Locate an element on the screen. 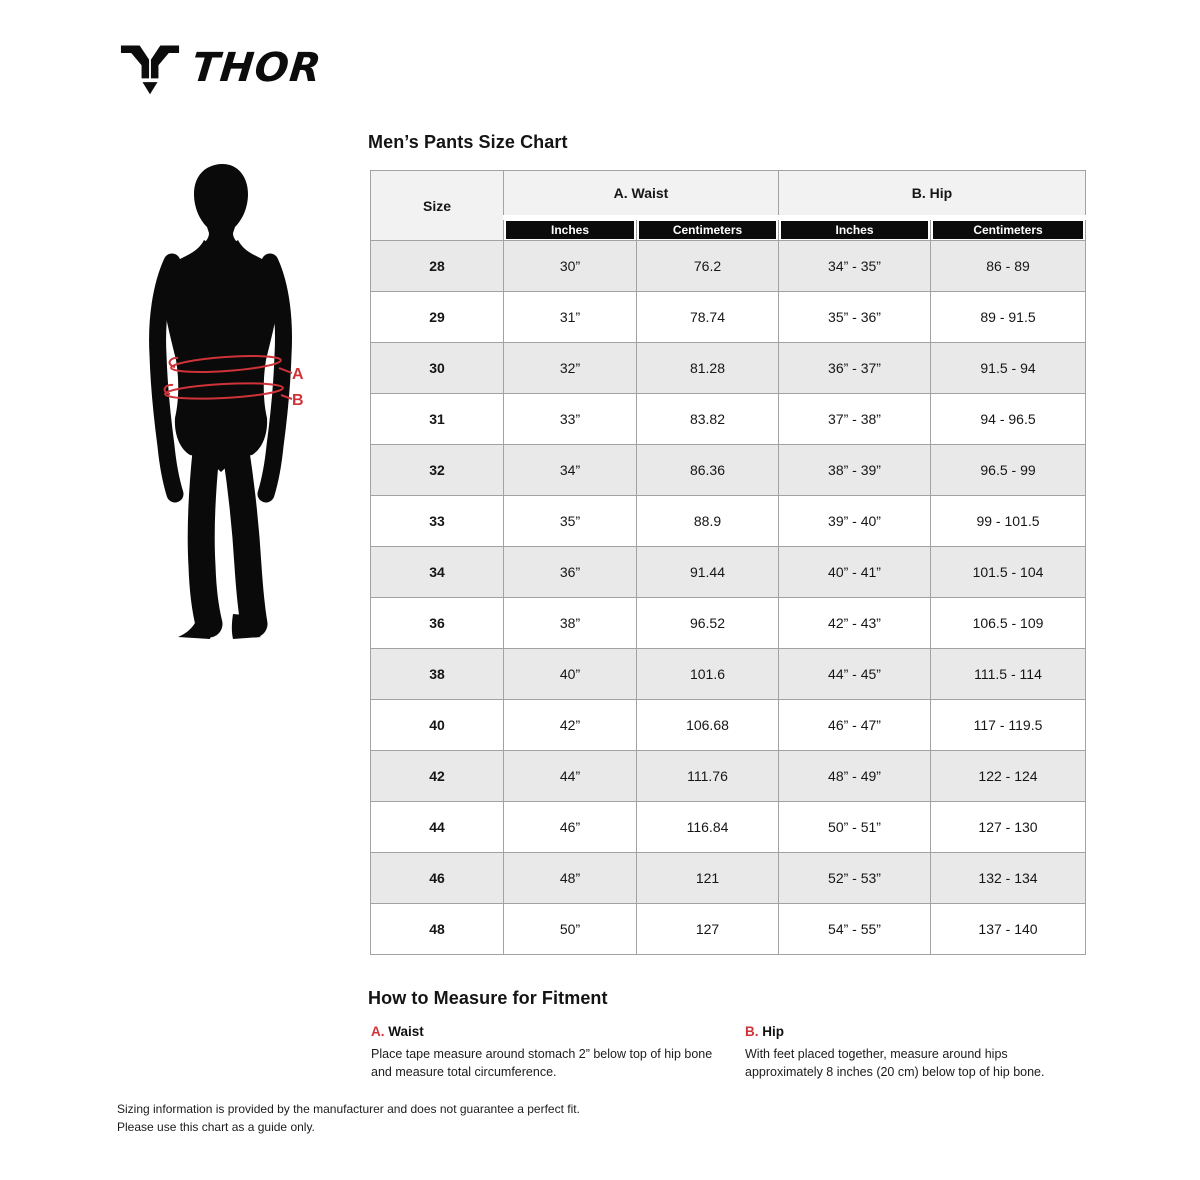 Image resolution: width=1200 pixels, height=1180 pixels. hip-inches-value: 40” - 41” is located at coordinates (854, 572).